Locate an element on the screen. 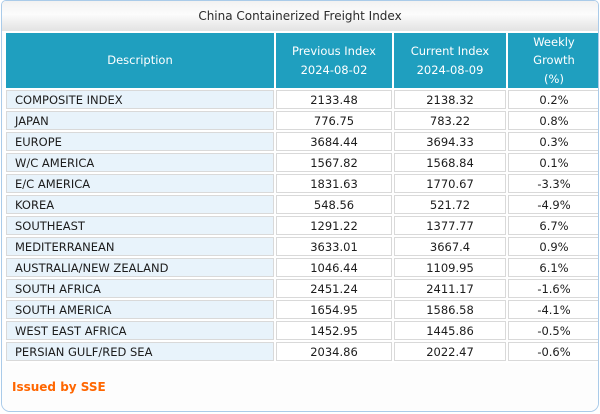 The height and width of the screenshot is (414, 600). cell-current-index: 1445.86 is located at coordinates (450, 331).